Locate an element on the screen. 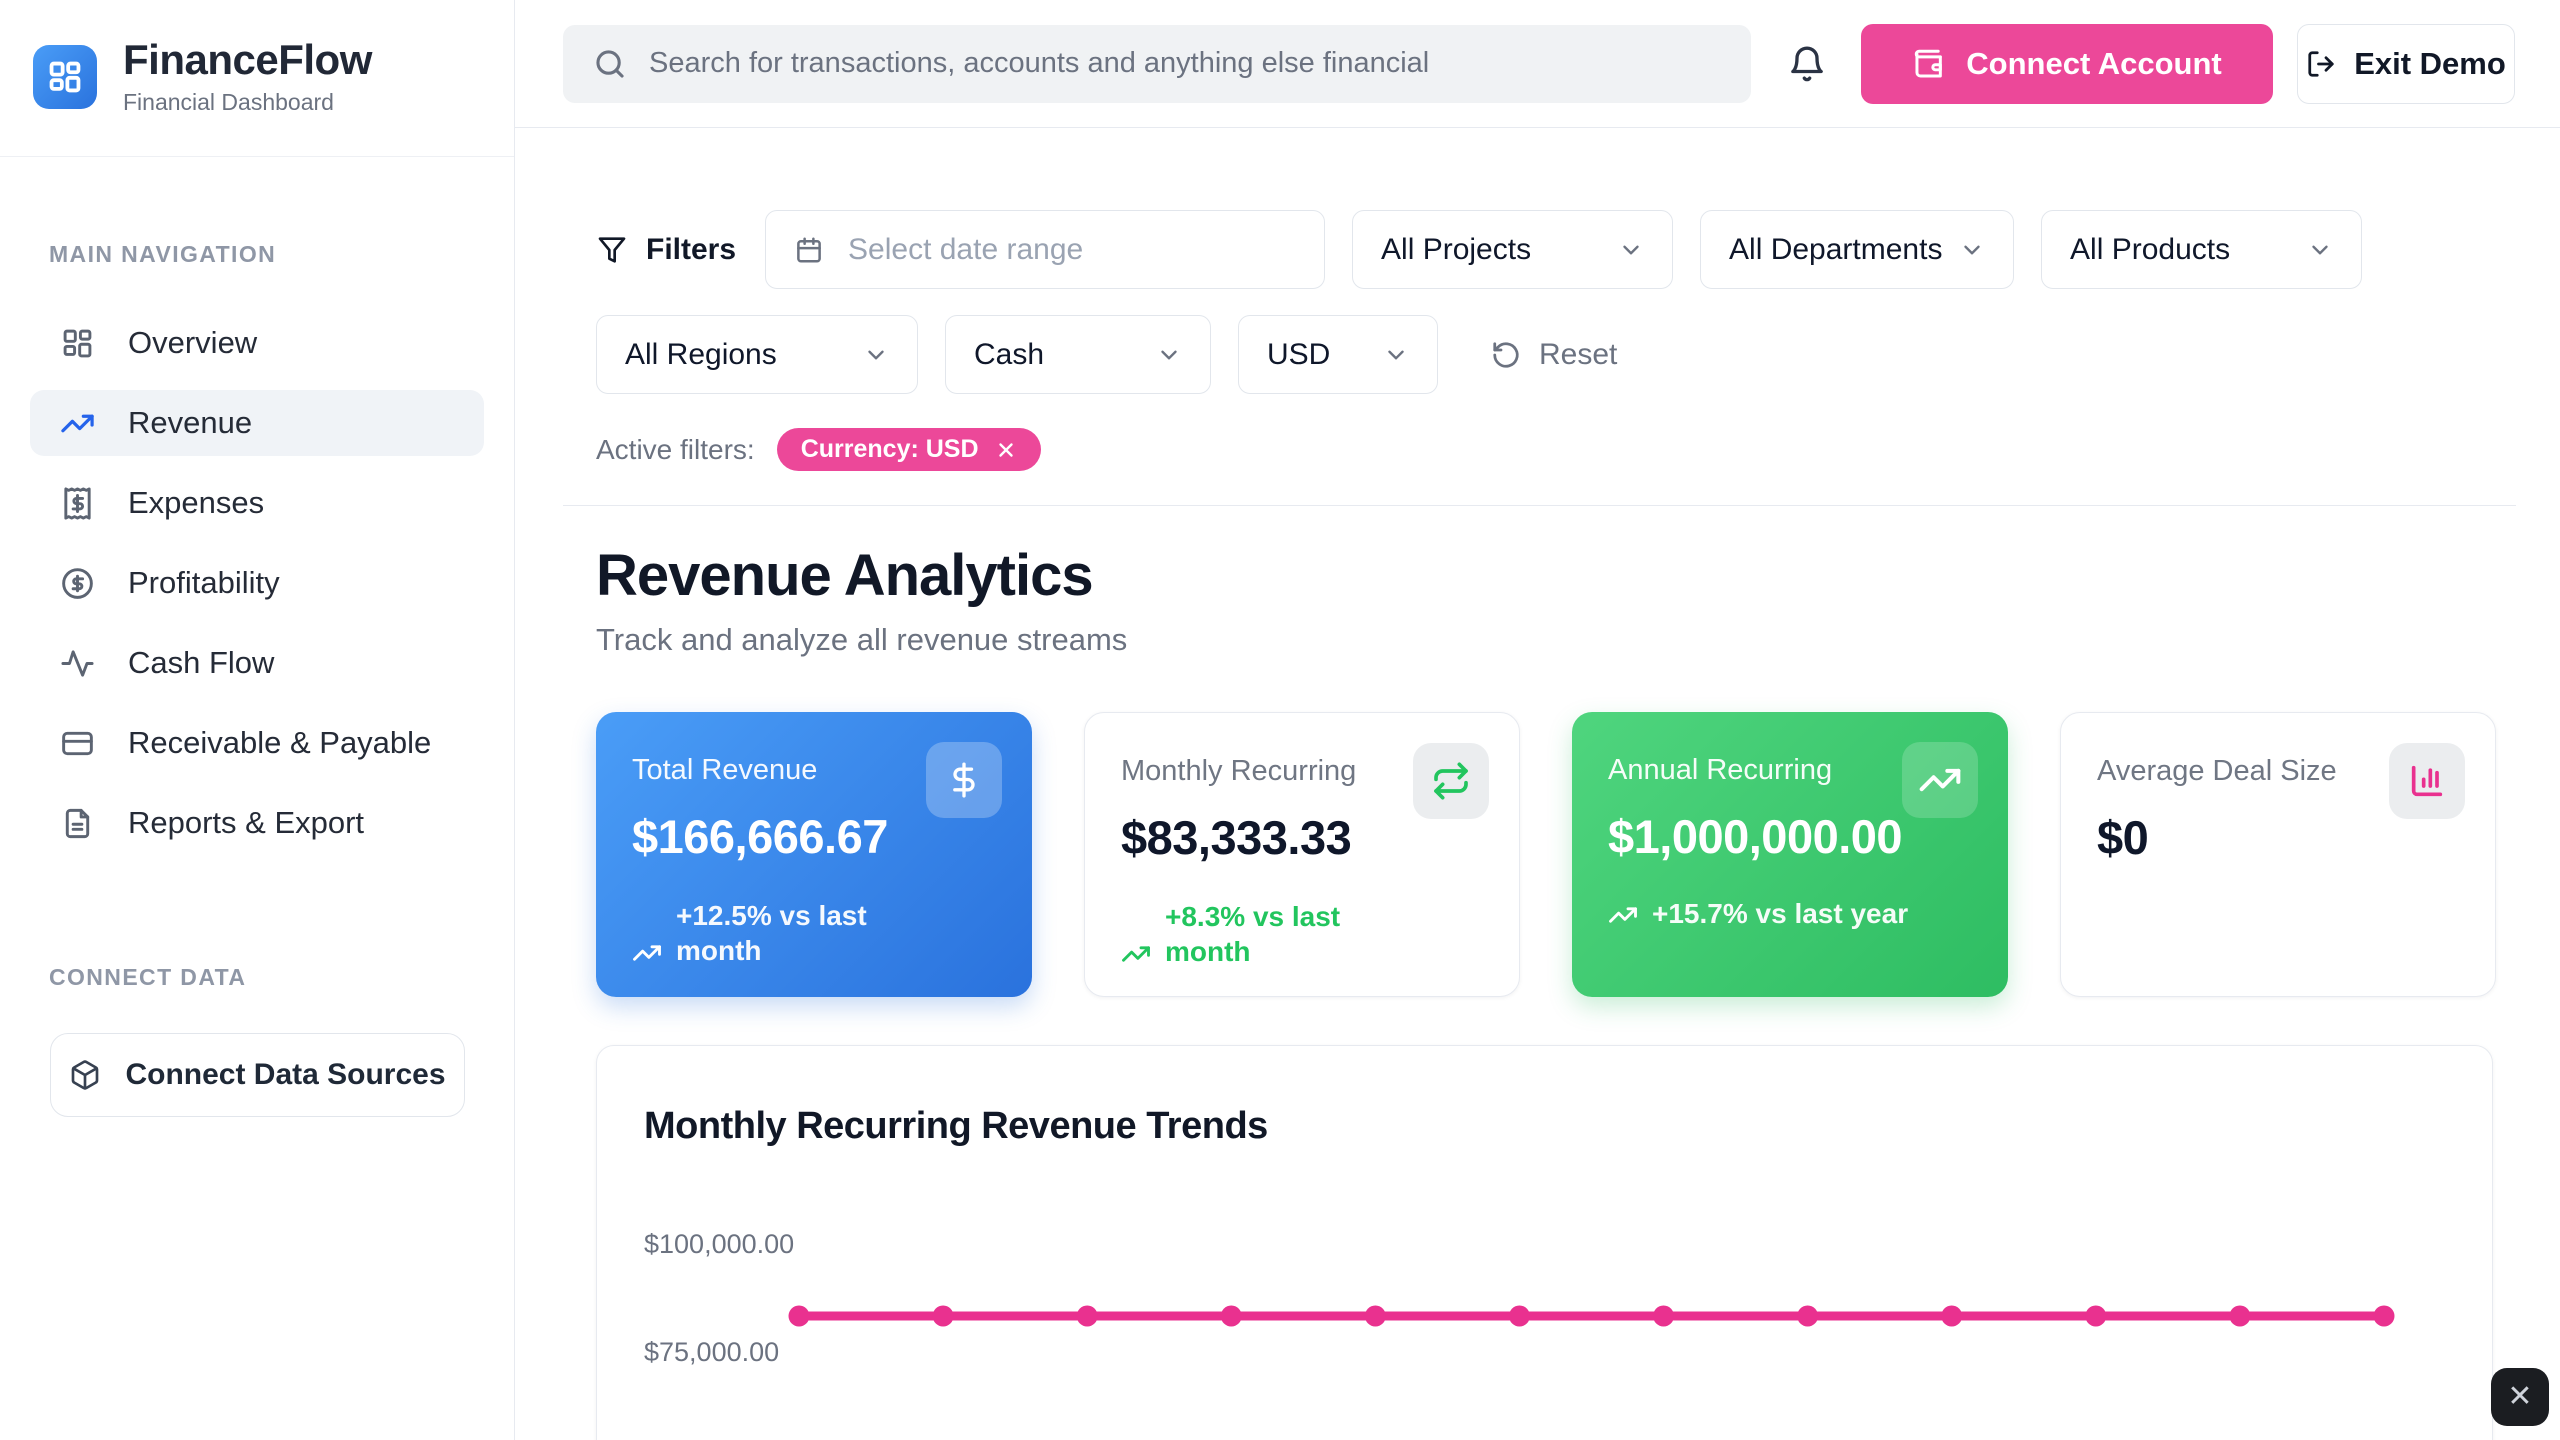 The width and height of the screenshot is (2560, 1440). metric-change-text: +15.7% vs last year is located at coordinates (1780, 913).